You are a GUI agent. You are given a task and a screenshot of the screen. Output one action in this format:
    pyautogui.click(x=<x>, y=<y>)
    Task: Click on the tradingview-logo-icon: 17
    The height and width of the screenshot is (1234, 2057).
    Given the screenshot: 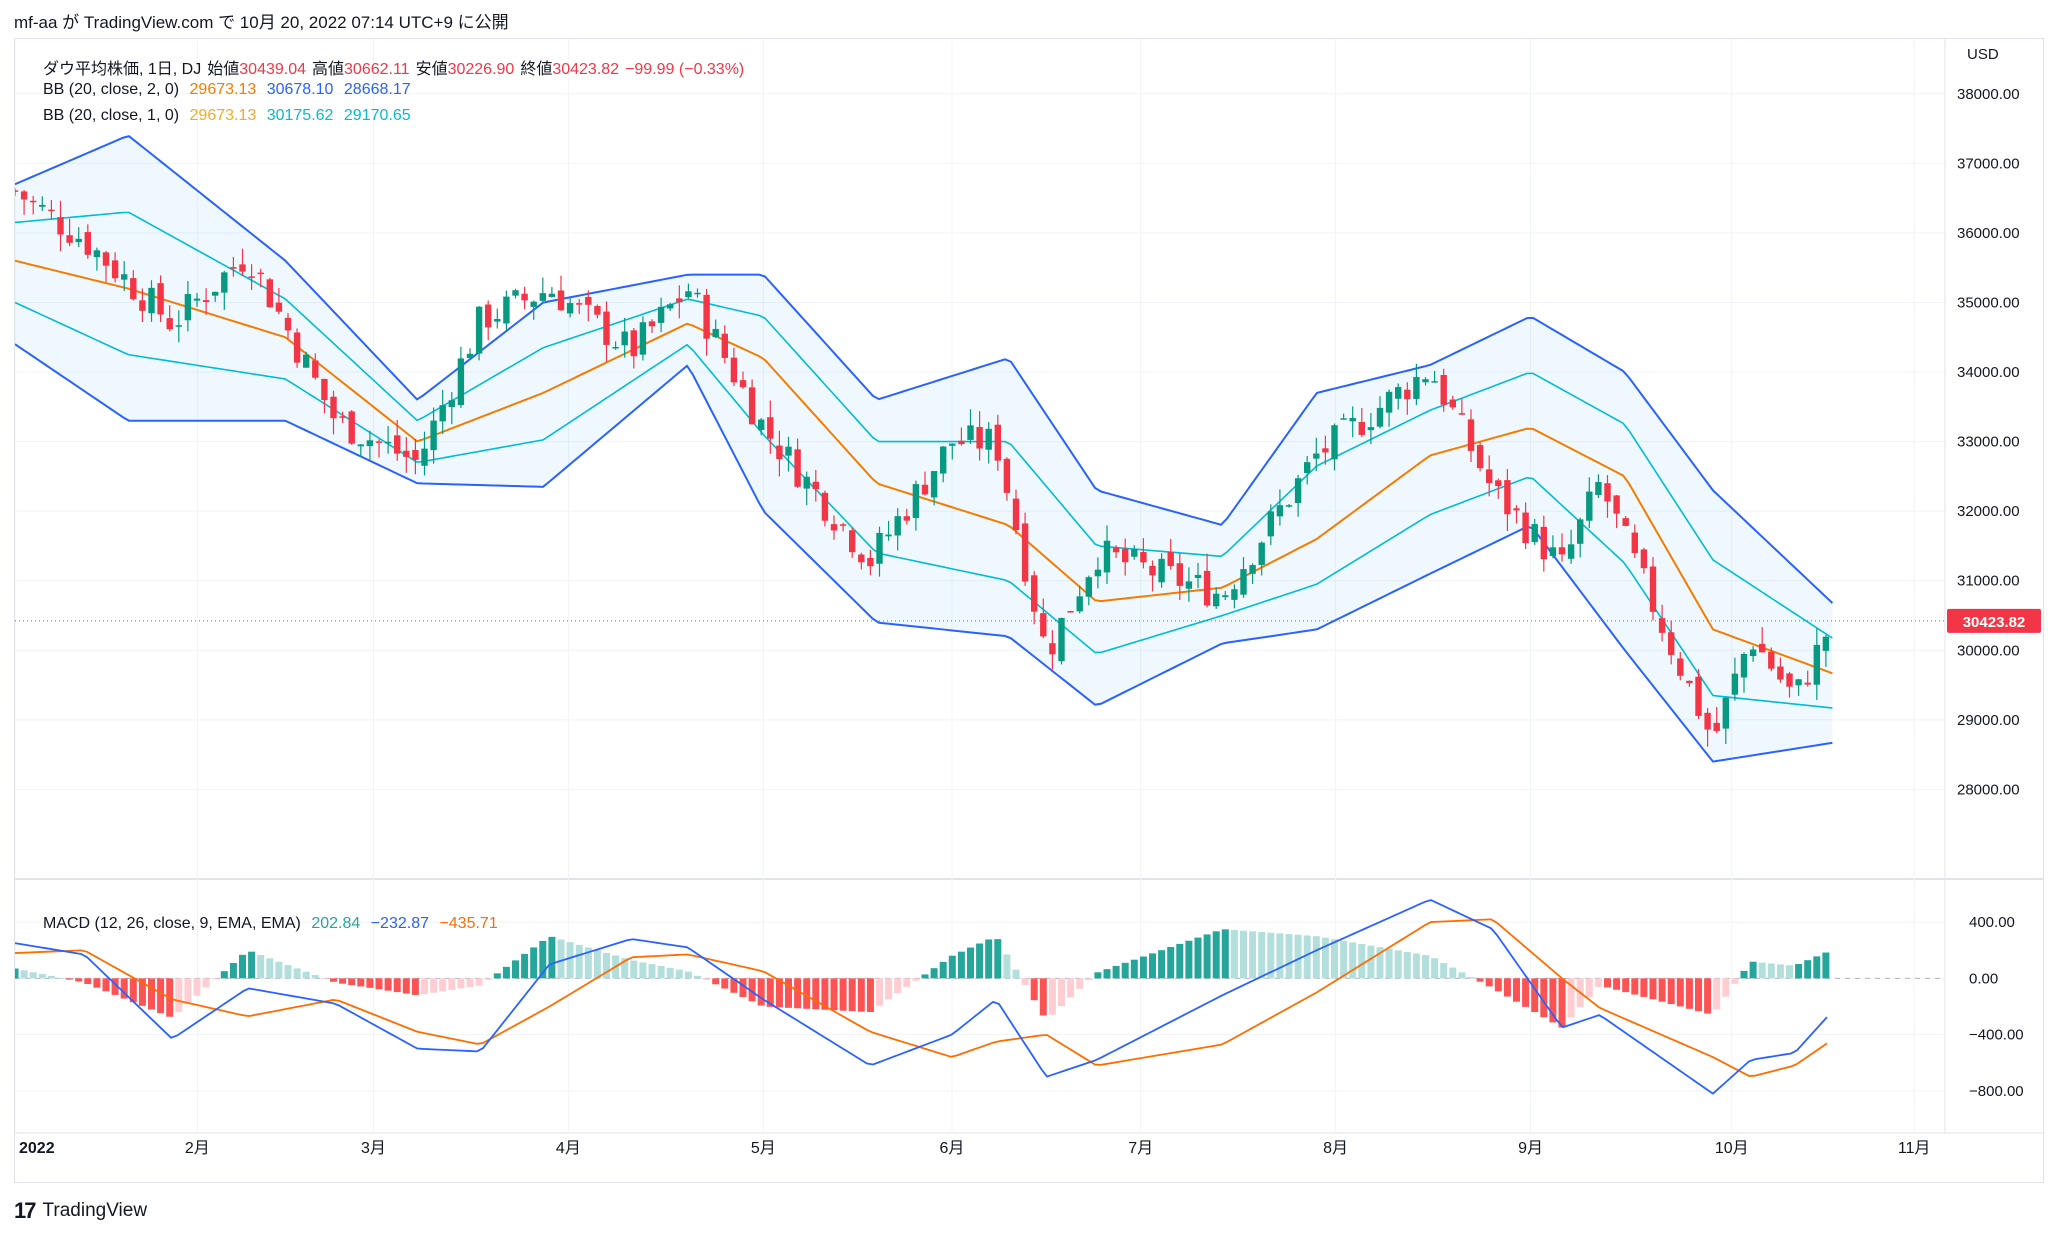 What is the action you would take?
    pyautogui.click(x=25, y=1210)
    